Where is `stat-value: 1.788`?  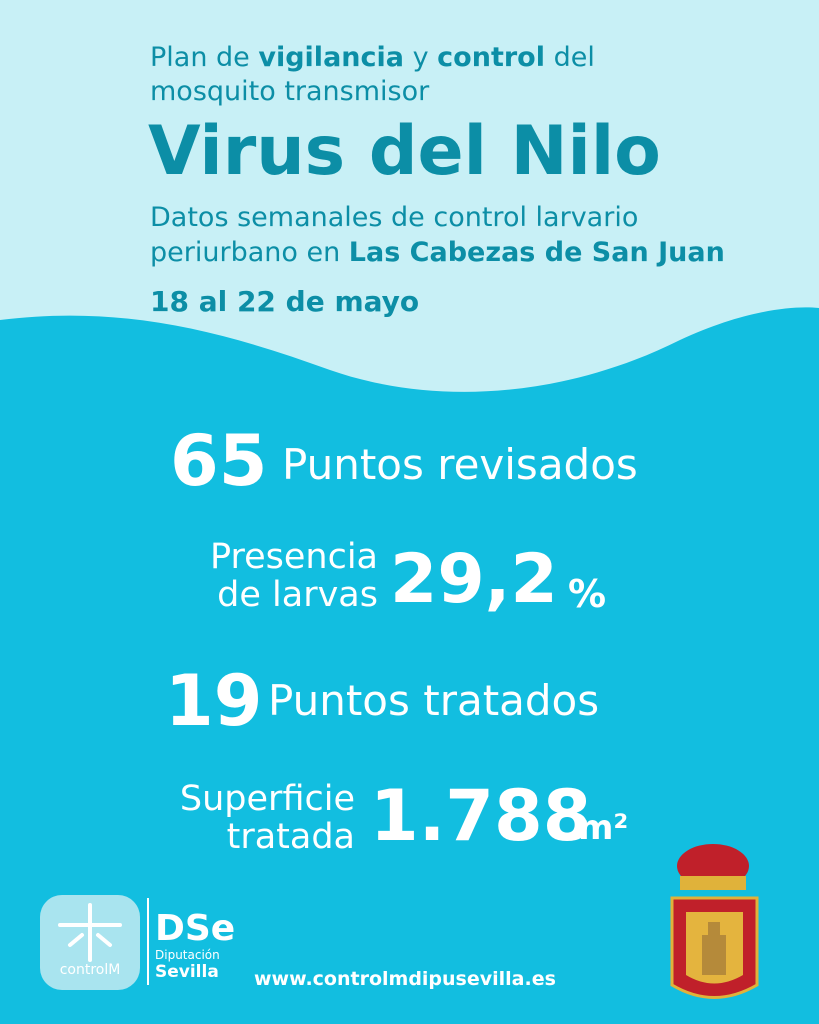 stat-value: 1.788 is located at coordinates (481, 816).